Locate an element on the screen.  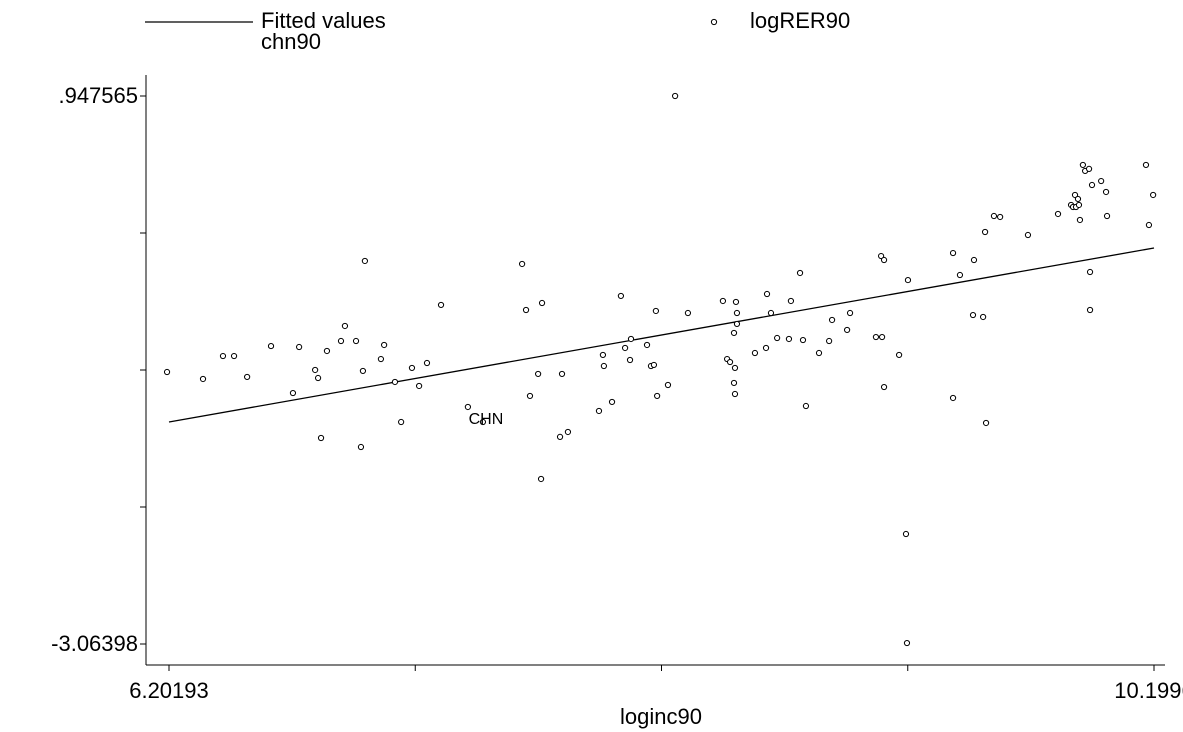
marker-label: CHN is located at coordinates (486, 419).